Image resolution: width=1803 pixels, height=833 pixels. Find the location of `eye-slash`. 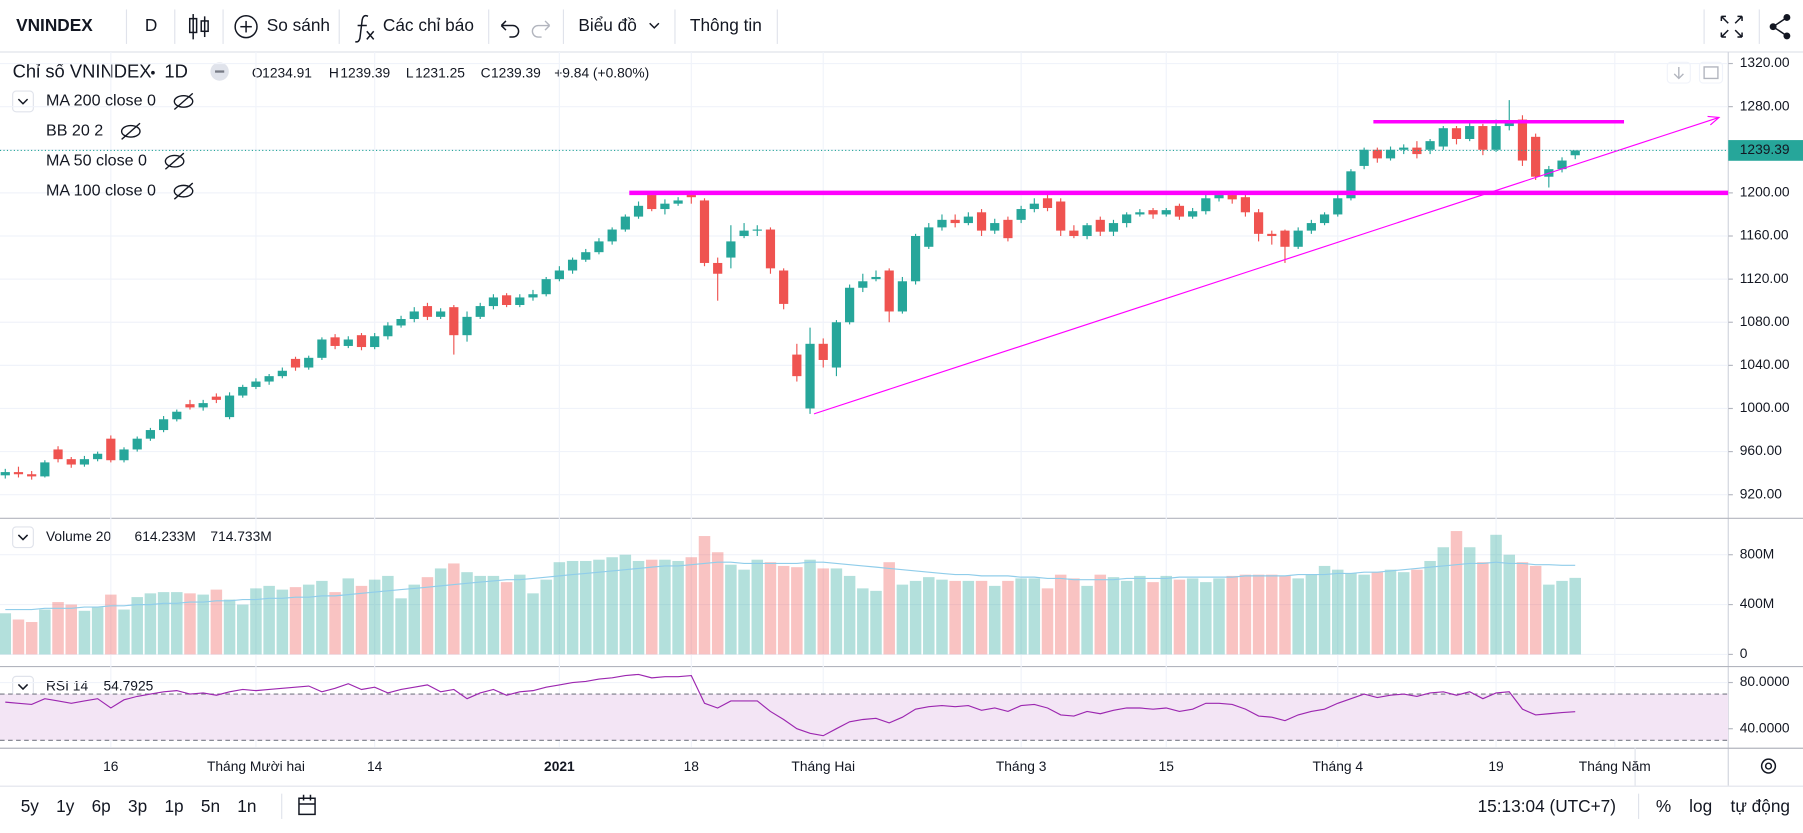

eye-slash is located at coordinates (183, 101).